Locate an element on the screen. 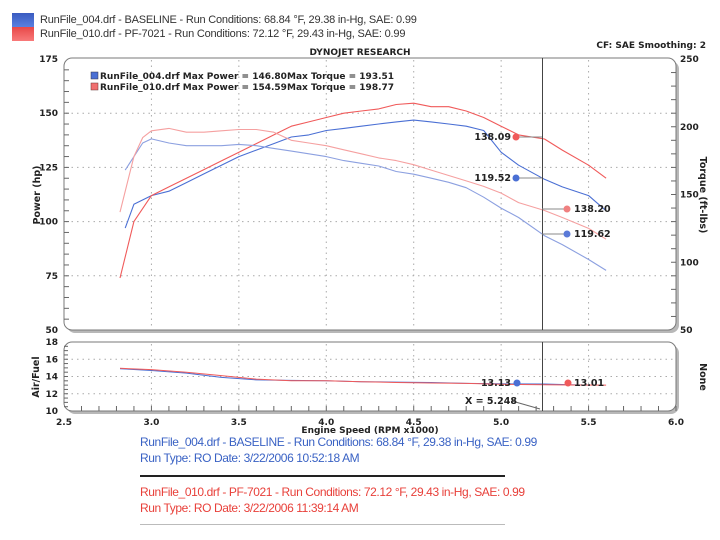 Image resolution: width=720 pixels, height=540 pixels. afr-grid is located at coordinates (370, 376).